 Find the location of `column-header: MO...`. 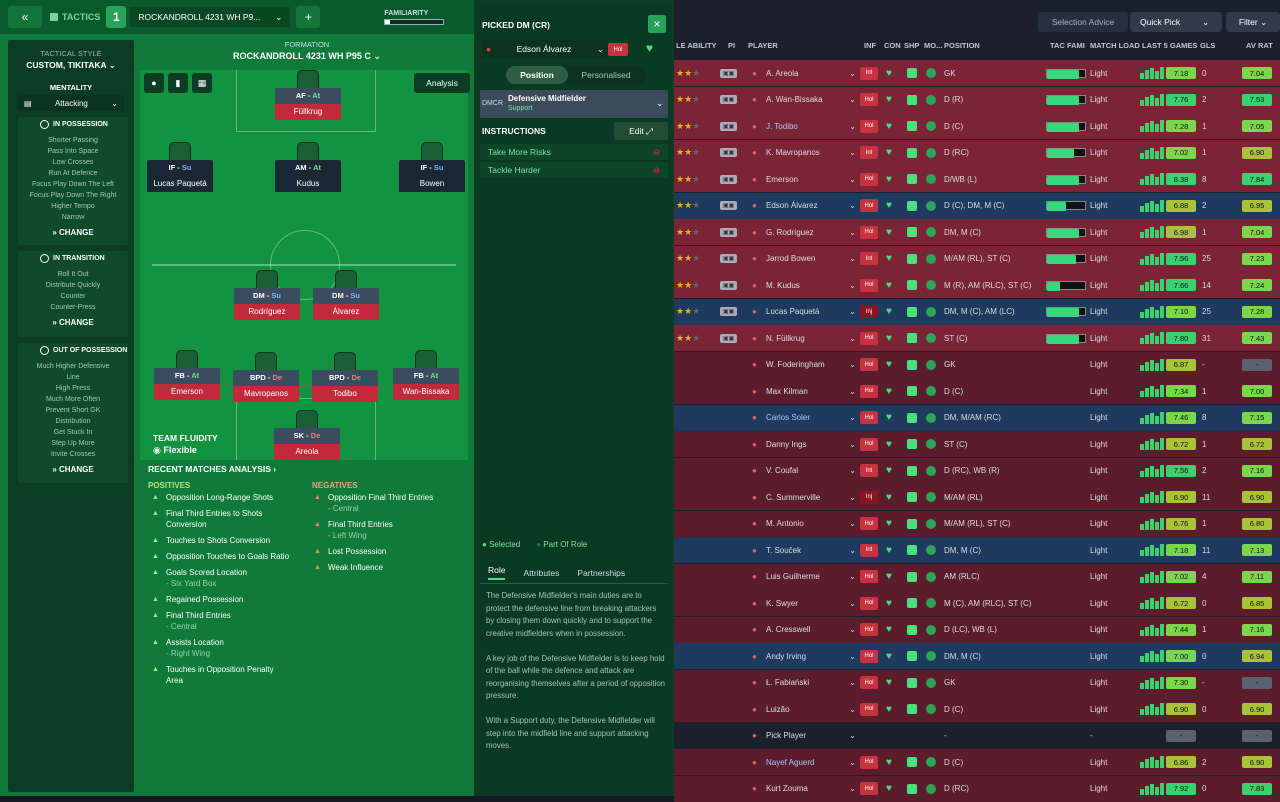

column-header: MO... is located at coordinates (933, 45).